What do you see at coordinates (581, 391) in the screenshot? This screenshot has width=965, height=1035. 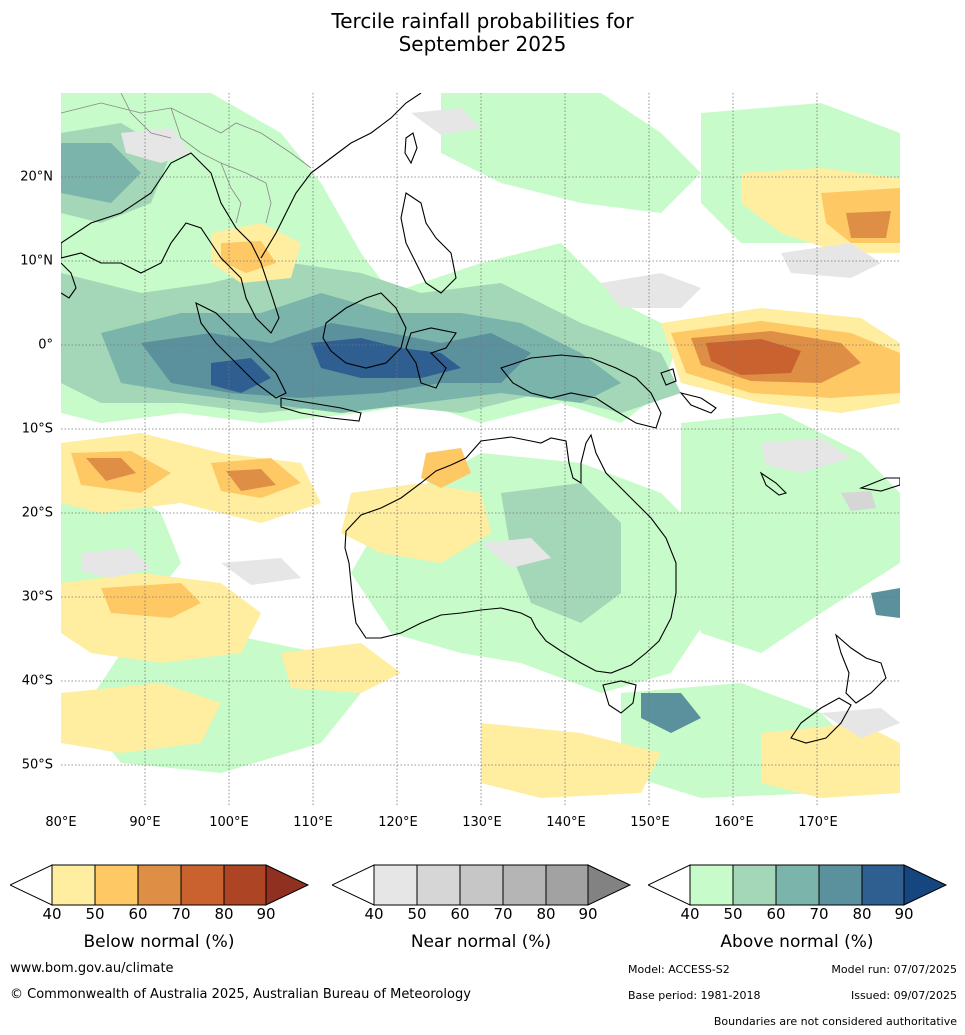 I see `new-guinea-coastline` at bounding box center [581, 391].